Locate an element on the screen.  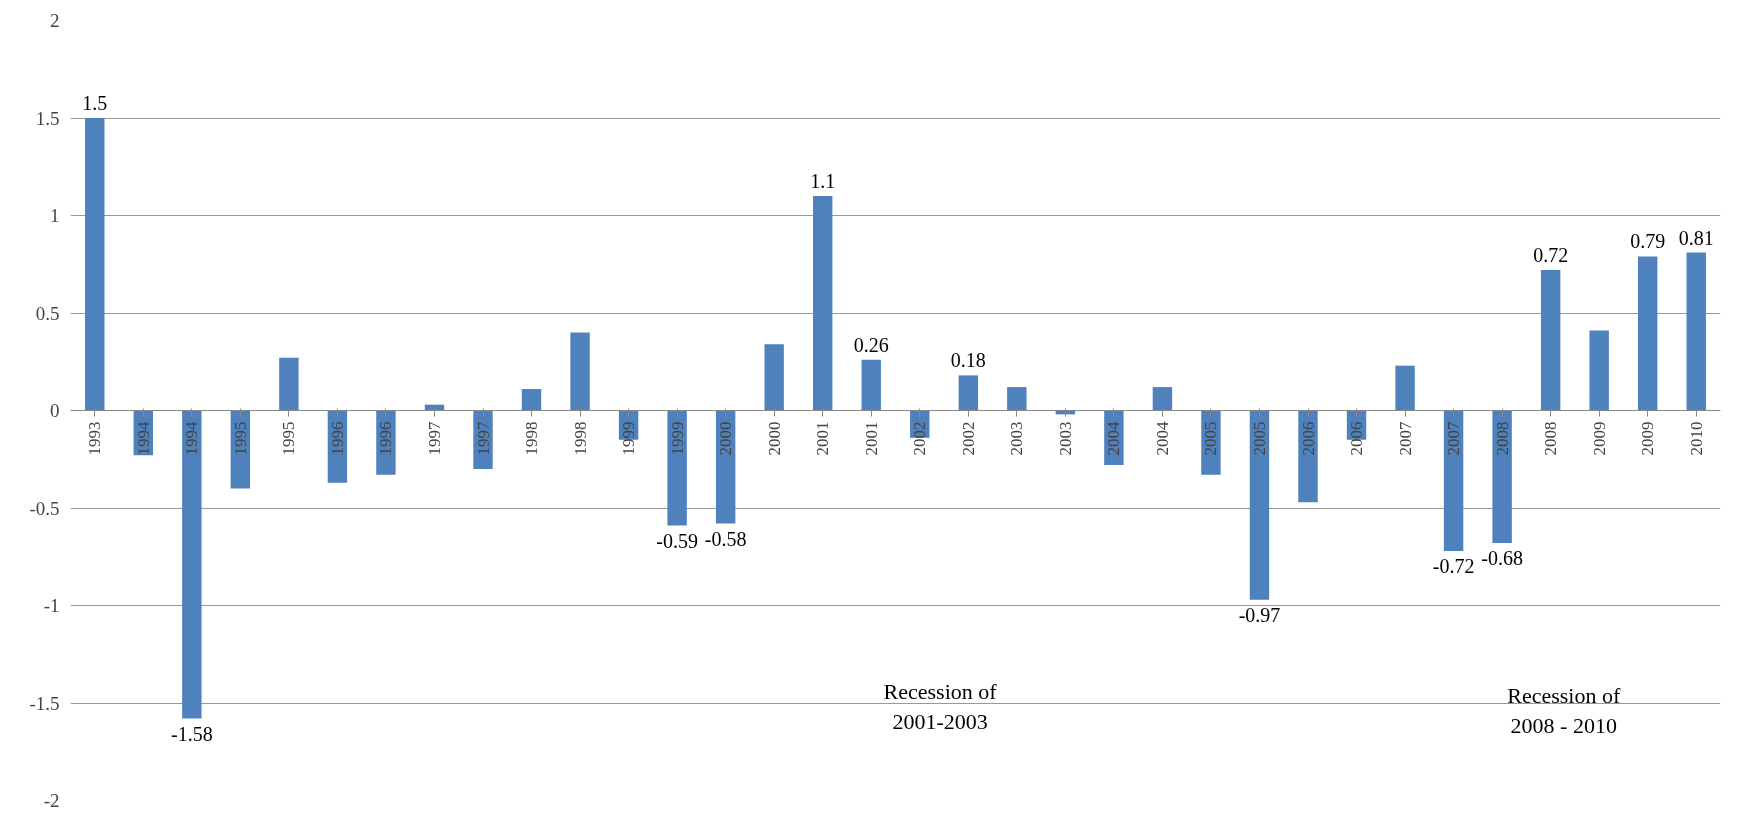
data-label: 1.1 is located at coordinates (823, 181).